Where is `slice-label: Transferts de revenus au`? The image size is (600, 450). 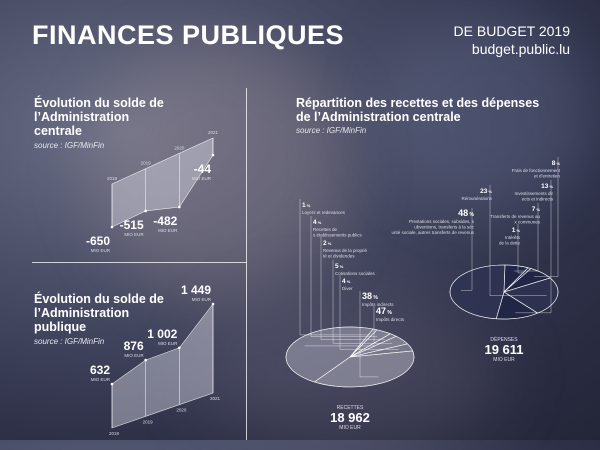
slice-label: Transferts de revenus au is located at coordinates (515, 216).